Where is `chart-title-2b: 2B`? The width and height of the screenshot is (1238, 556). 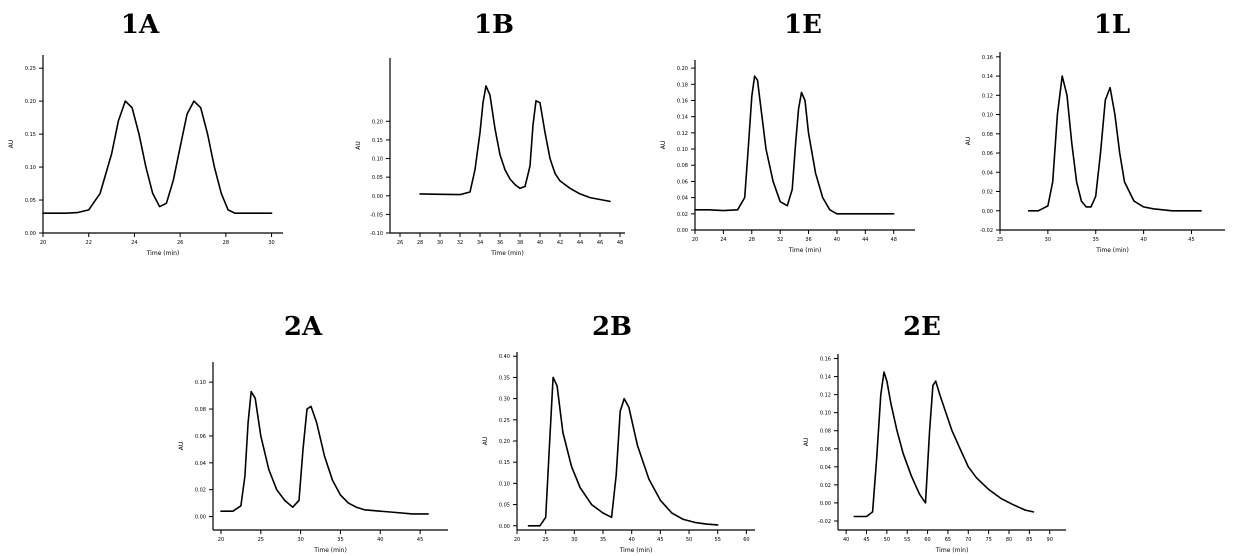
chart-title-2b: 2B is located at coordinates (612, 327).